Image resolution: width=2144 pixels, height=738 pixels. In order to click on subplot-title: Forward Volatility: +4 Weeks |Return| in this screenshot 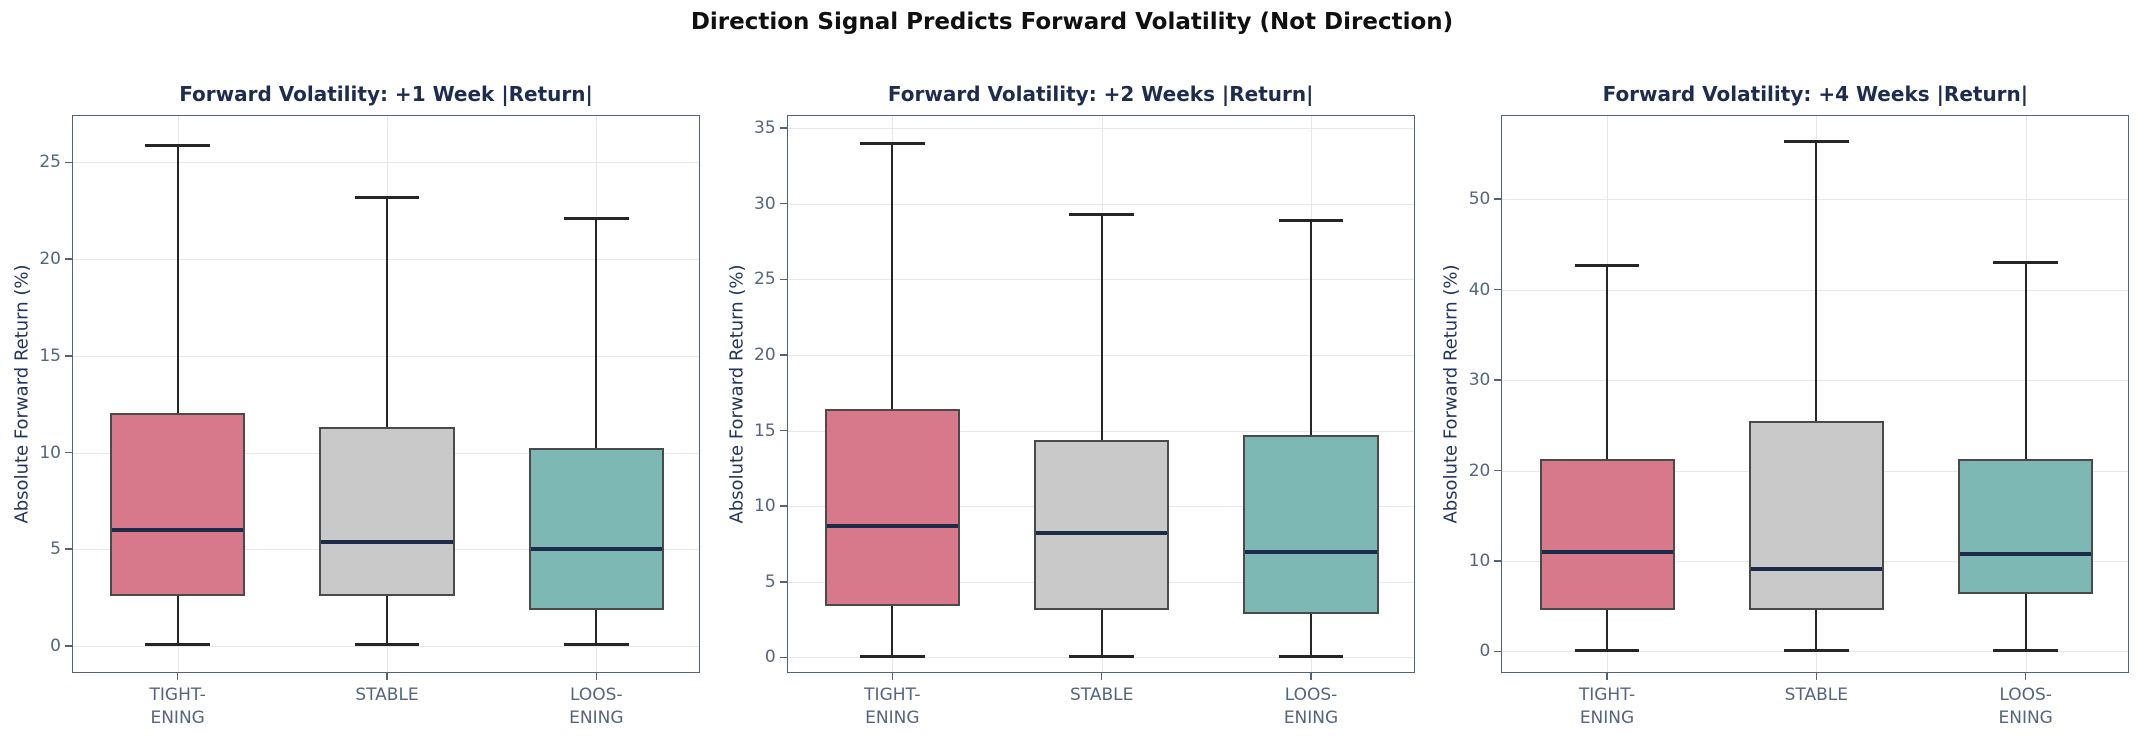, I will do `click(1815, 94)`.